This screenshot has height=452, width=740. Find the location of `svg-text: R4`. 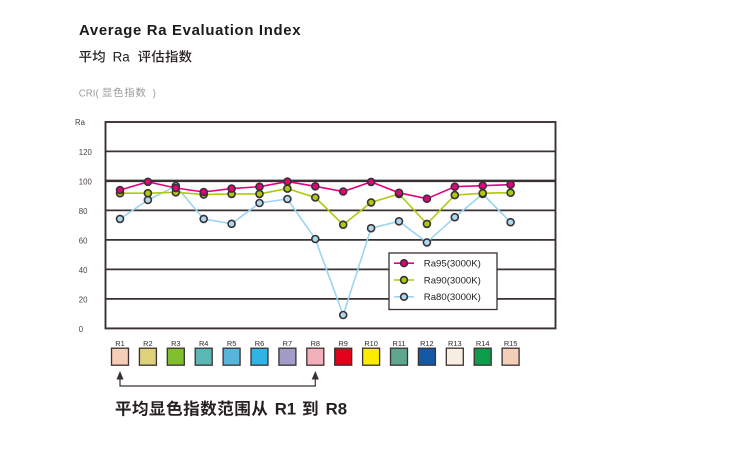

svg-text: R4 is located at coordinates (203, 343).